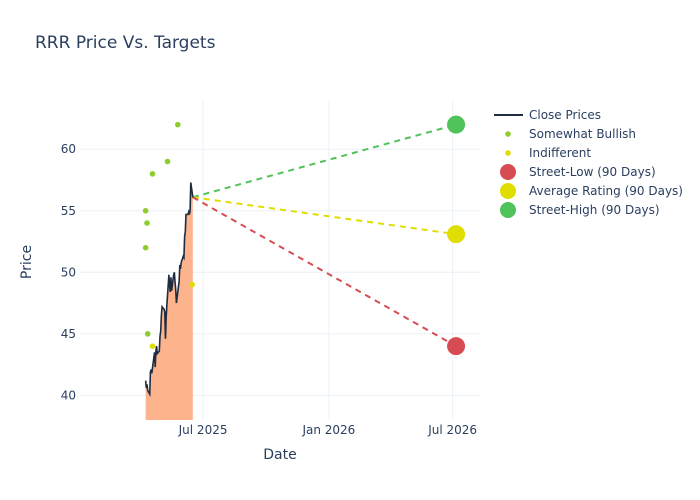 This screenshot has height=500, width=700. What do you see at coordinates (280, 455) in the screenshot?
I see `x-axis-title: Date` at bounding box center [280, 455].